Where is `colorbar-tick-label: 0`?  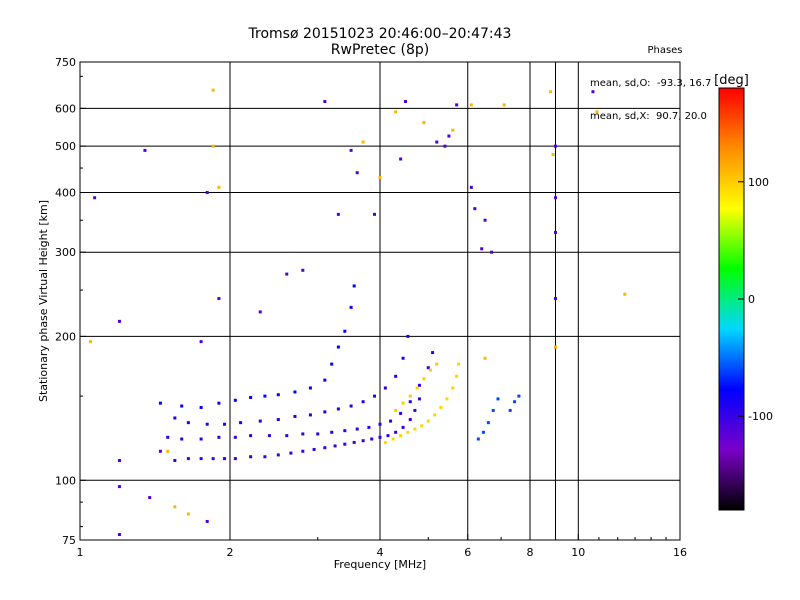 colorbar-tick-label: 0 is located at coordinates (751, 299).